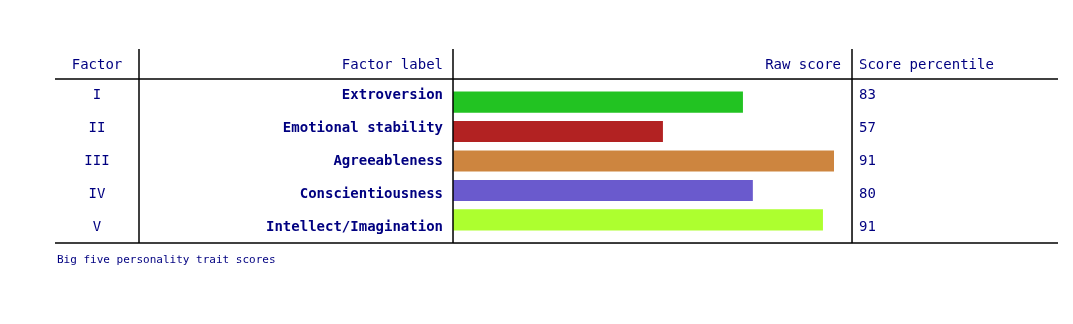 The height and width of the screenshot is (324, 1073). What do you see at coordinates (392, 94) in the screenshot?
I see `y-tick-label: Extroversion` at bounding box center [392, 94].